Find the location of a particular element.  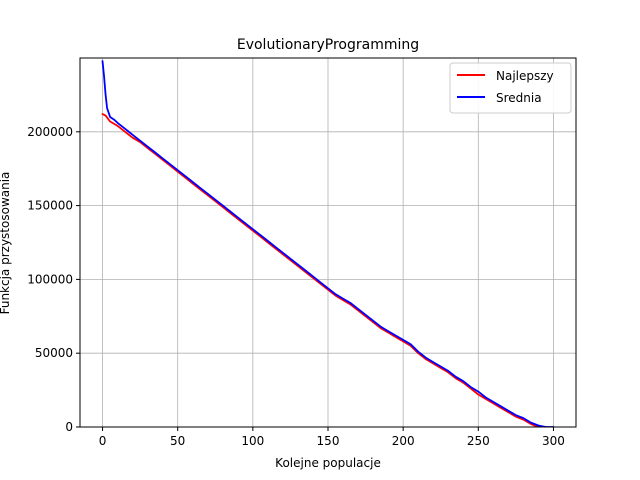

x-tick-label: 300 is located at coordinates (553, 441).